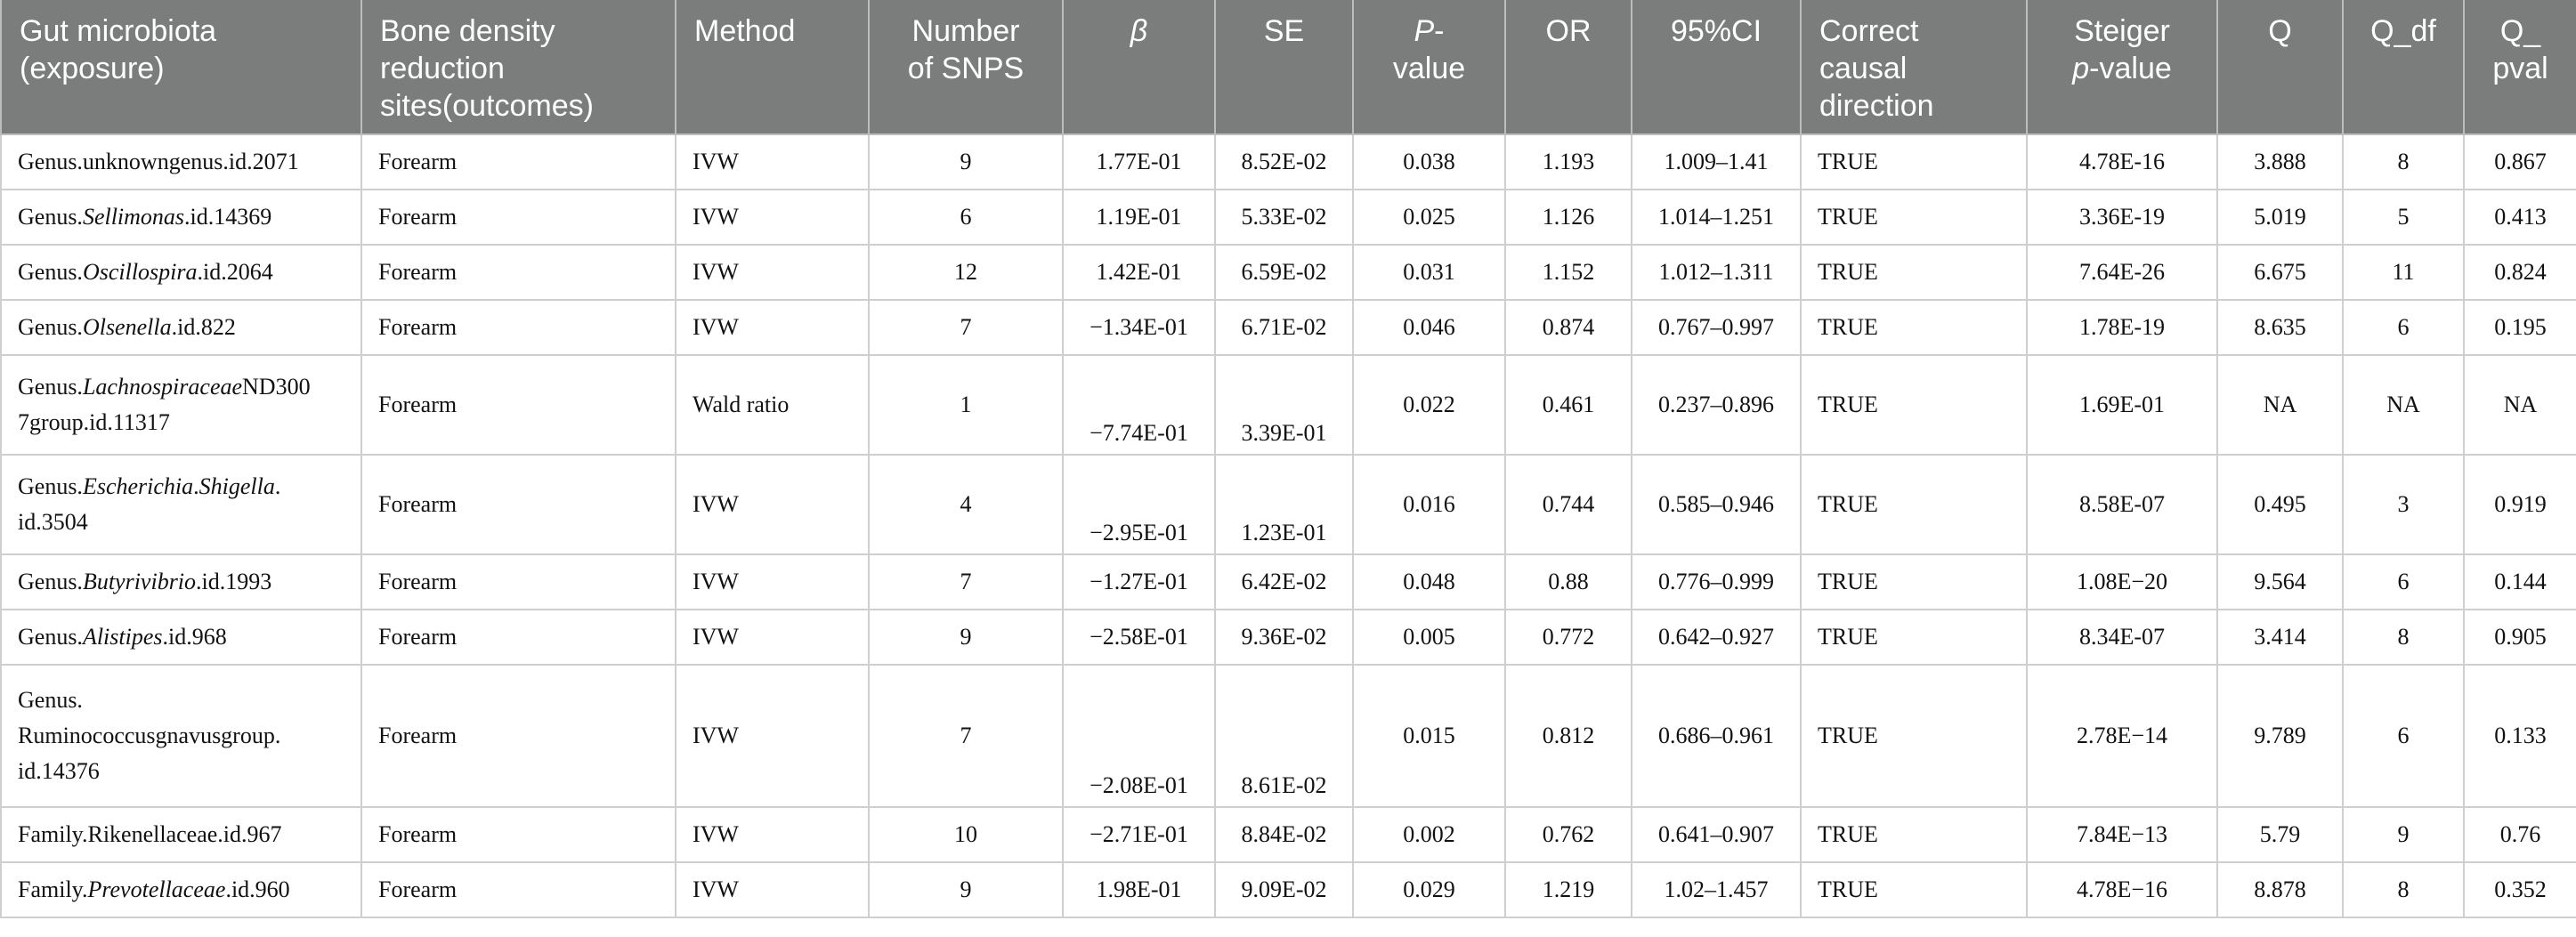 The image size is (2576, 937). Describe the element at coordinates (2281, 218) in the screenshot. I see `cell-q: 5.019` at that location.